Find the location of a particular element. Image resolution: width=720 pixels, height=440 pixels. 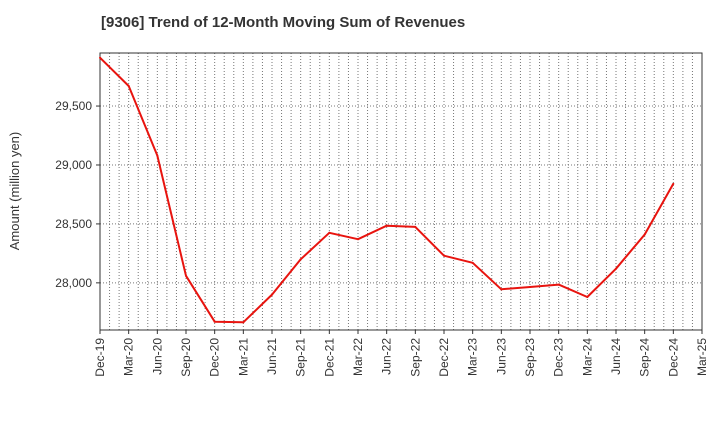

y-tick-label: 28,500 is located at coordinates (73, 224).